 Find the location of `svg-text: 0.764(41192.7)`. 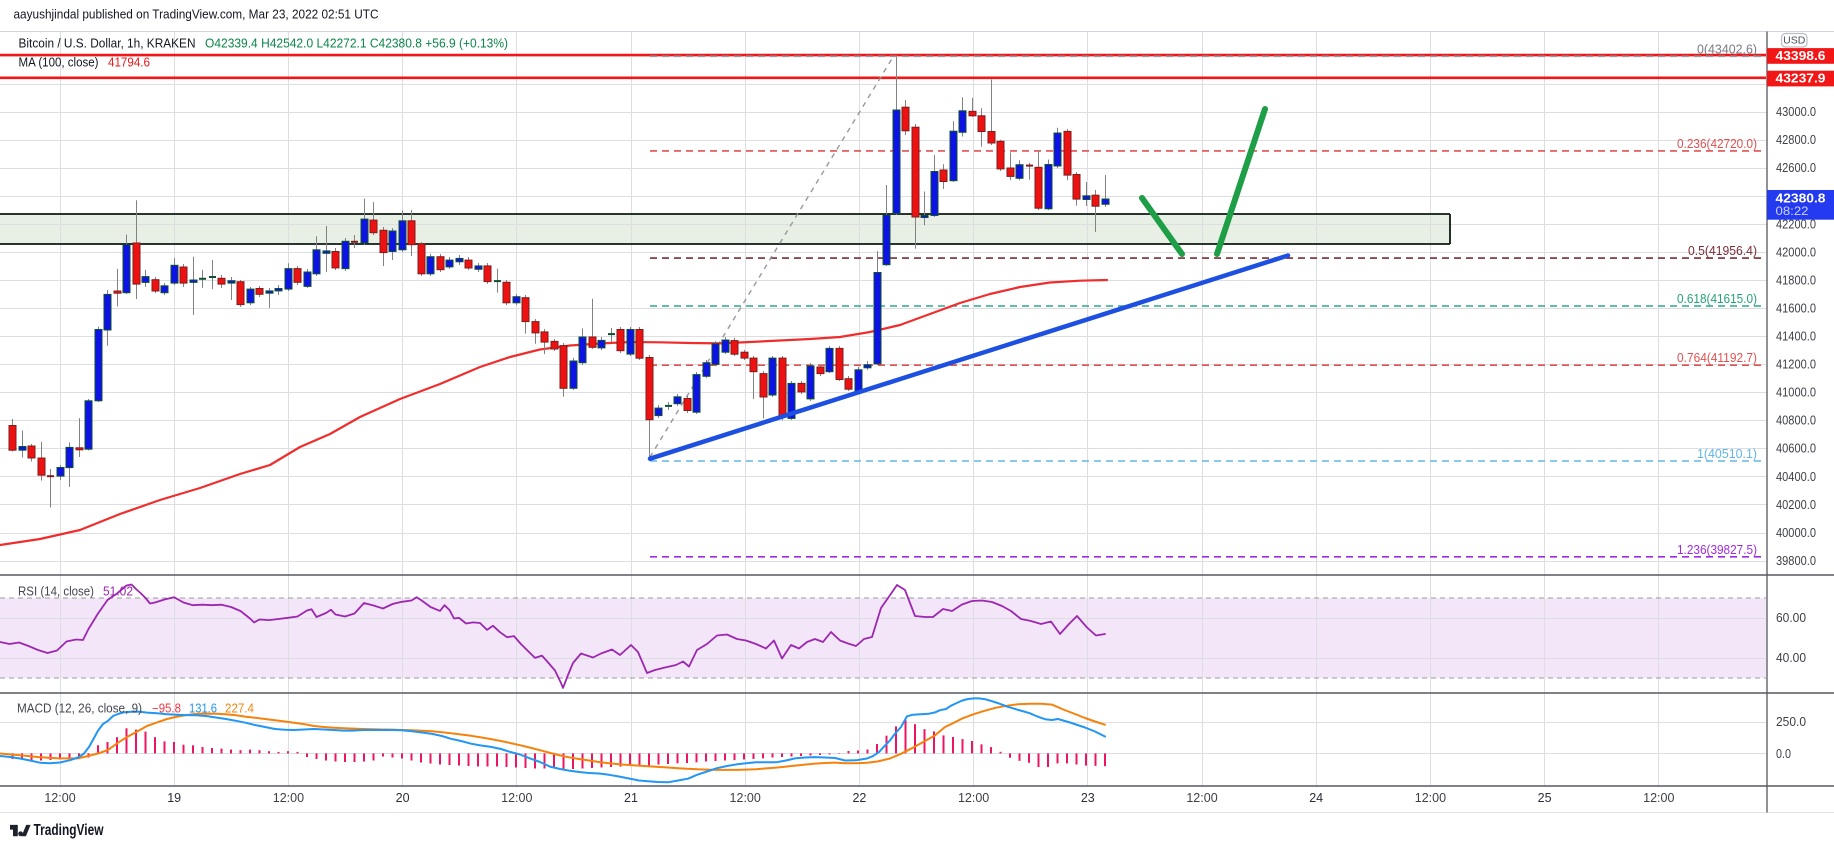

svg-text: 0.764(41192.7) is located at coordinates (1717, 358).